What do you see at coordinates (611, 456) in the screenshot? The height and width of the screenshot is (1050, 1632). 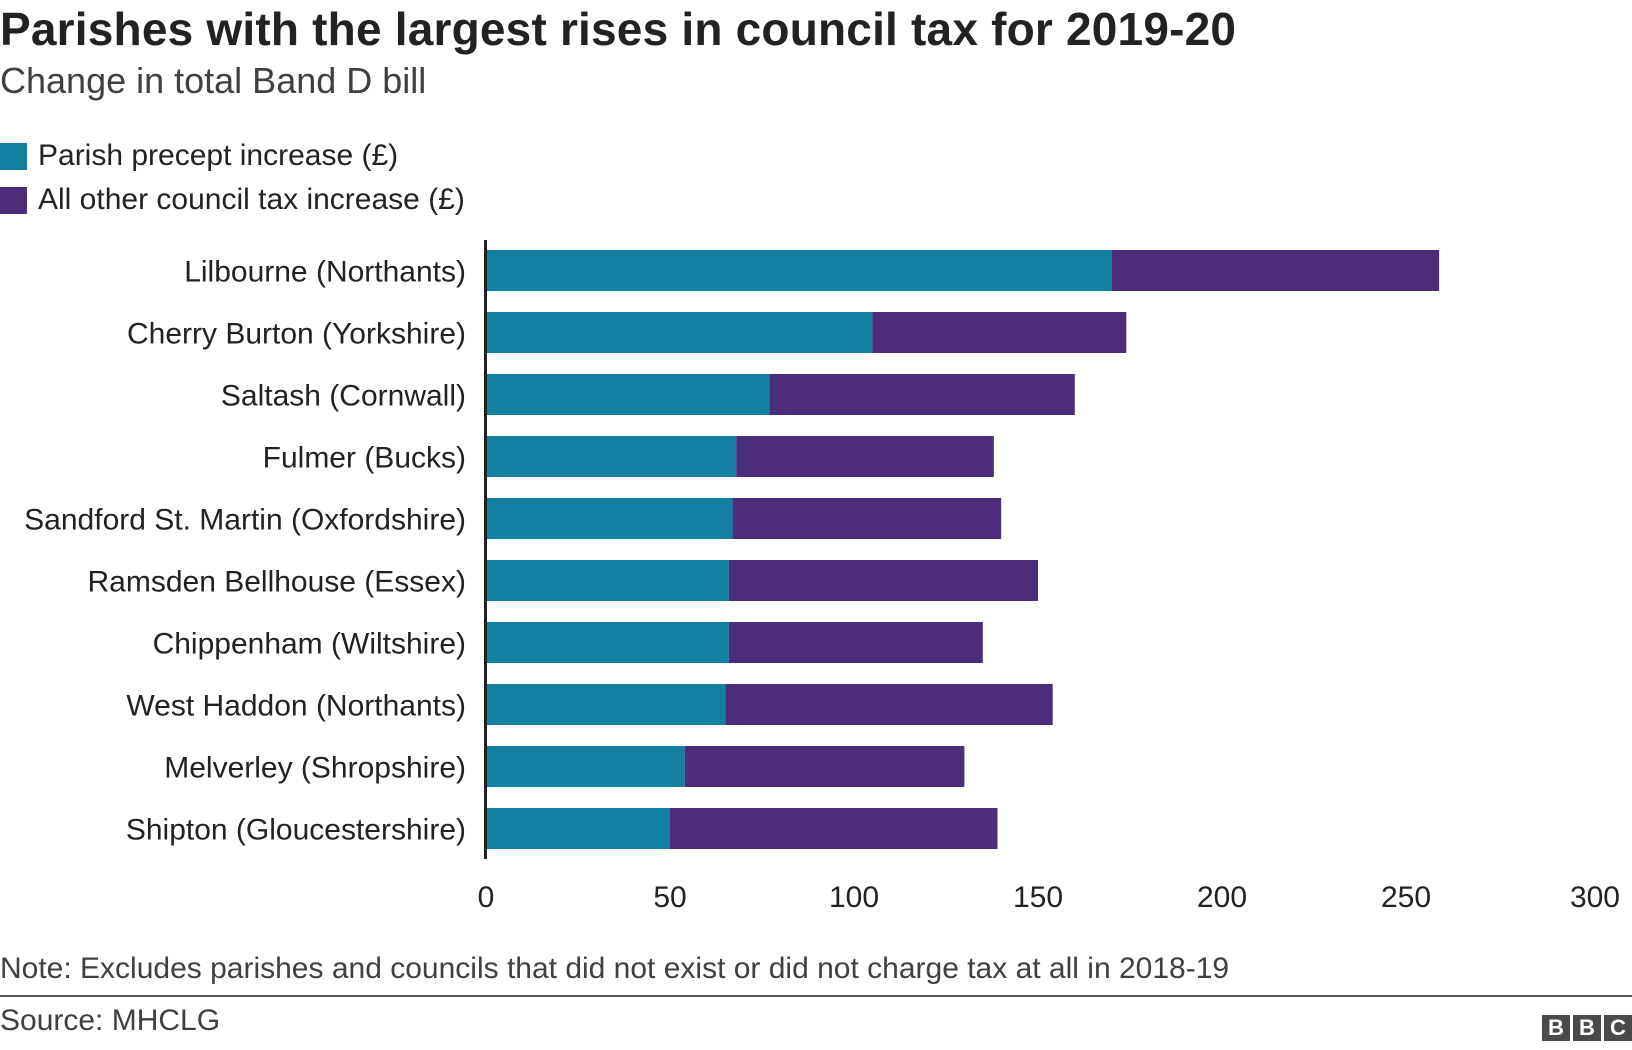 I see `bar-fulmer-bucks-parish-precept` at bounding box center [611, 456].